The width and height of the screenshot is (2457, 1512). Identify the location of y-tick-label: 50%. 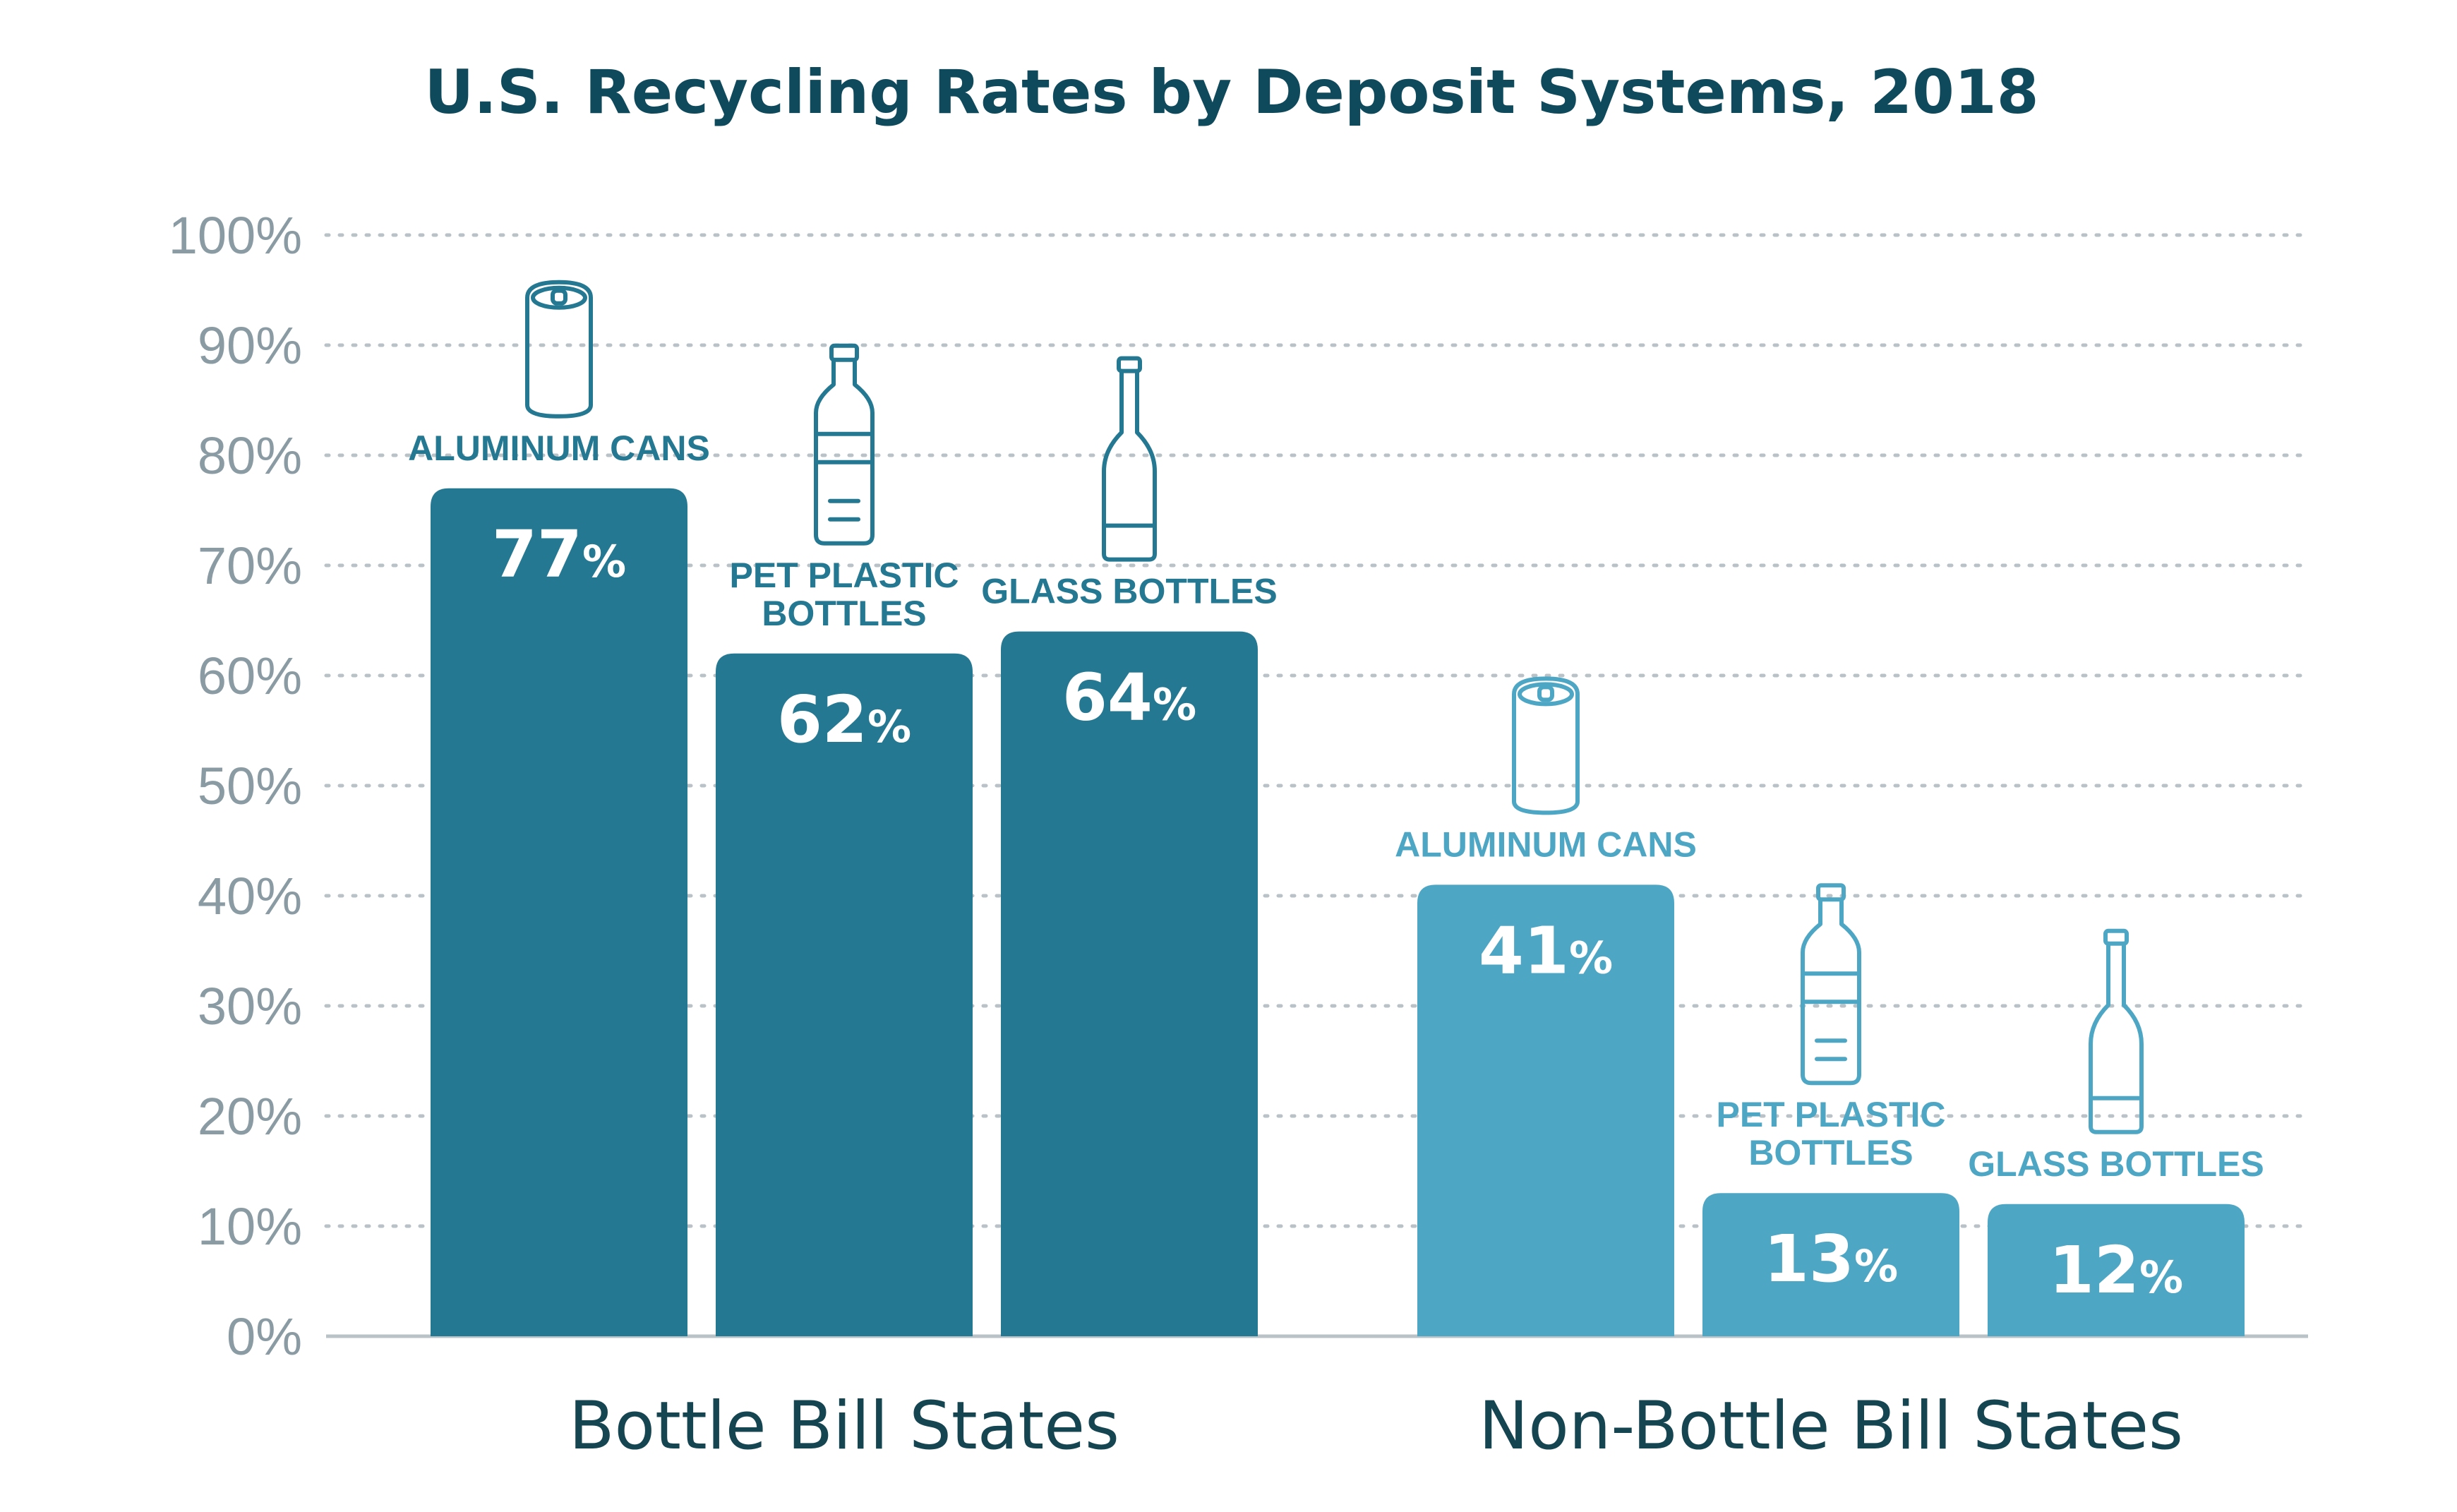
(250, 786).